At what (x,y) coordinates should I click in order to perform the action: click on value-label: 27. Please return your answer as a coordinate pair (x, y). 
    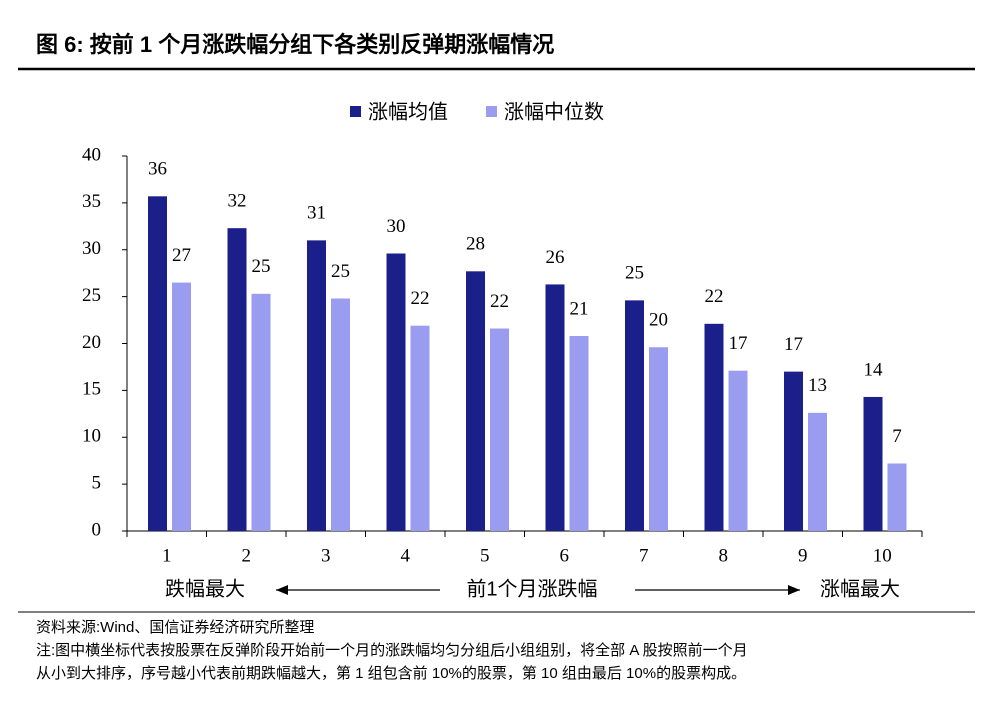
    Looking at the image, I should click on (181, 255).